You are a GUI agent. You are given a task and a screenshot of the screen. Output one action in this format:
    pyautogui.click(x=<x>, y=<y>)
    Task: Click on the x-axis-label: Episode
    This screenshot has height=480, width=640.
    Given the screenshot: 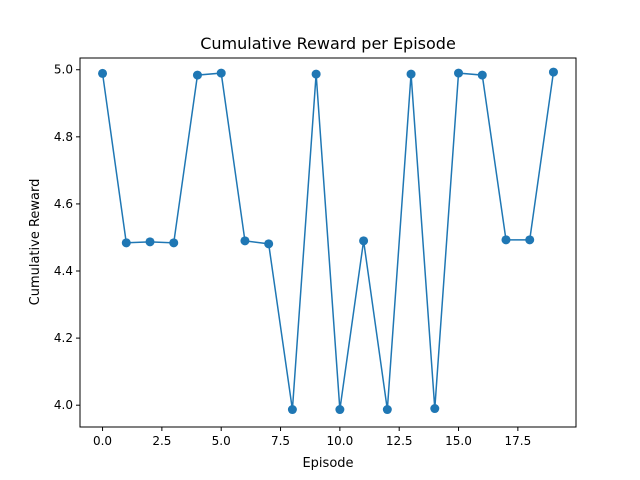 What is the action you would take?
    pyautogui.click(x=327, y=463)
    